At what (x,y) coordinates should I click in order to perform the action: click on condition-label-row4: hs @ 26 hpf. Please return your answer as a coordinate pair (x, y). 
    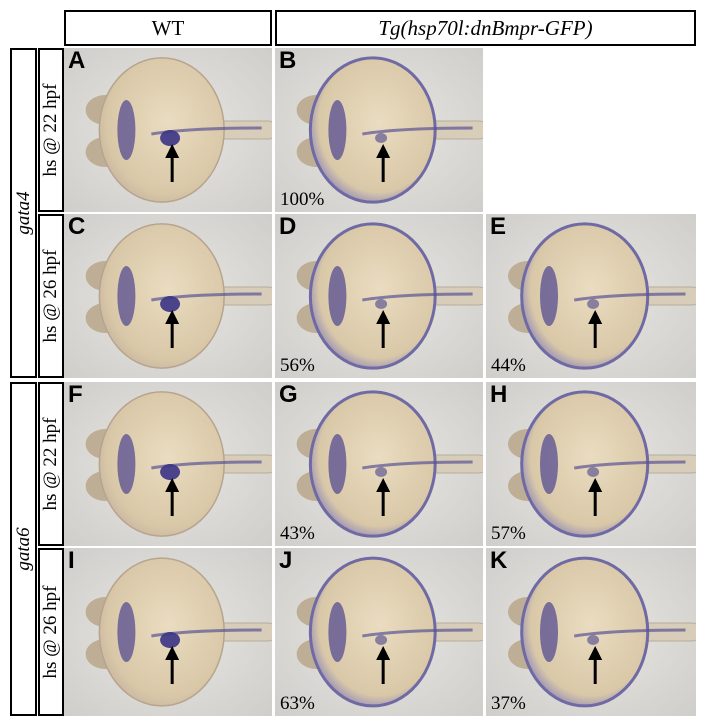
    Looking at the image, I should click on (51, 632).